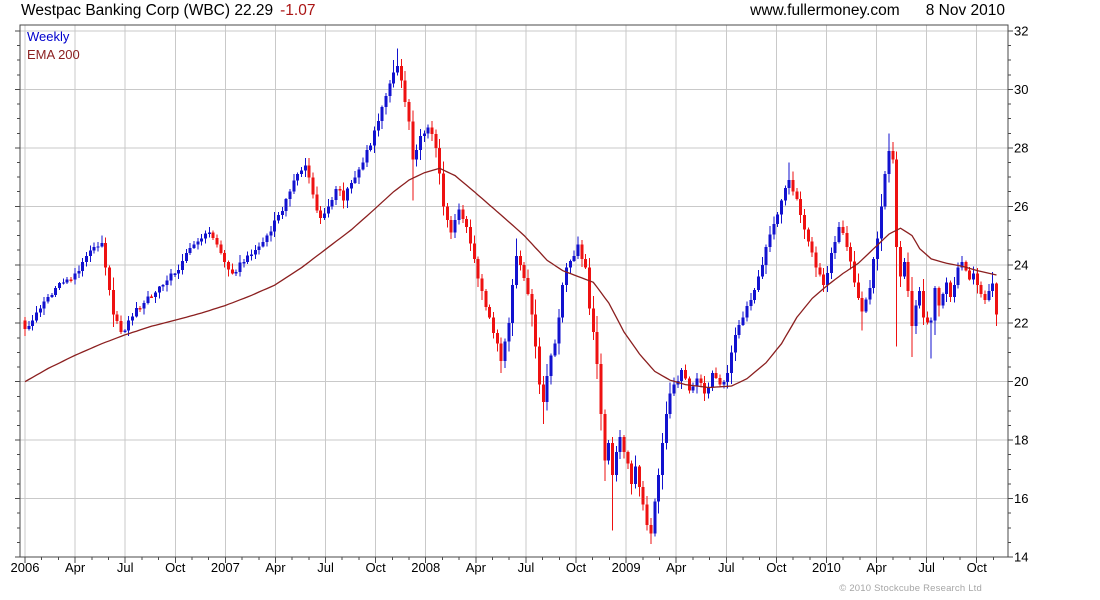  I want to click on header-right: www.fullermoney.com 8 Nov 2010, so click(877, 11).